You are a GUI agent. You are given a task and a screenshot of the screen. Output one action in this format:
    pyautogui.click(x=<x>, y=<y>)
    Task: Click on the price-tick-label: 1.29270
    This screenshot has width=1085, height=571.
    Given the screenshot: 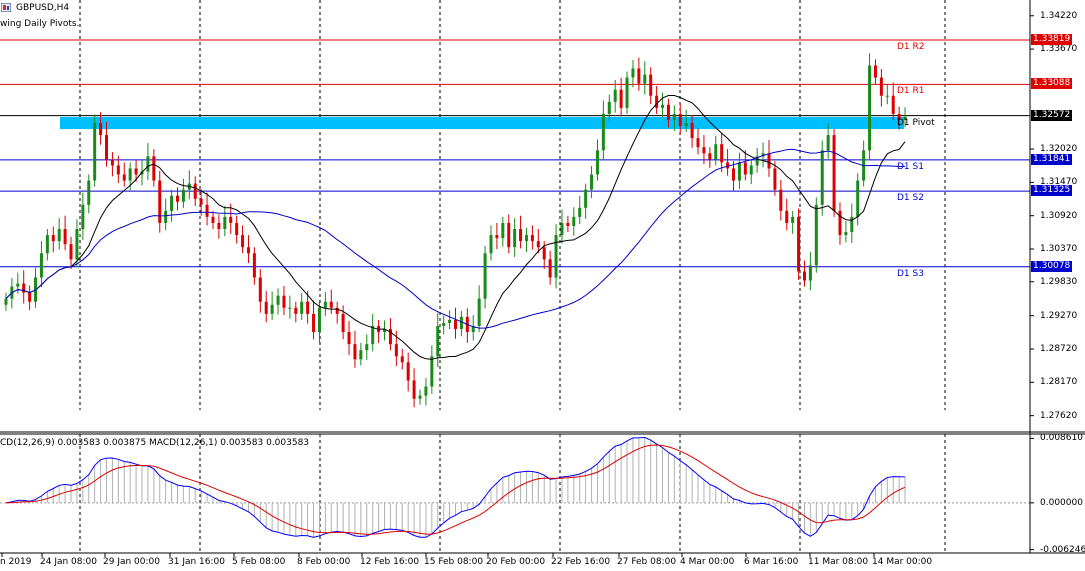 What is the action you would take?
    pyautogui.click(x=1059, y=315)
    